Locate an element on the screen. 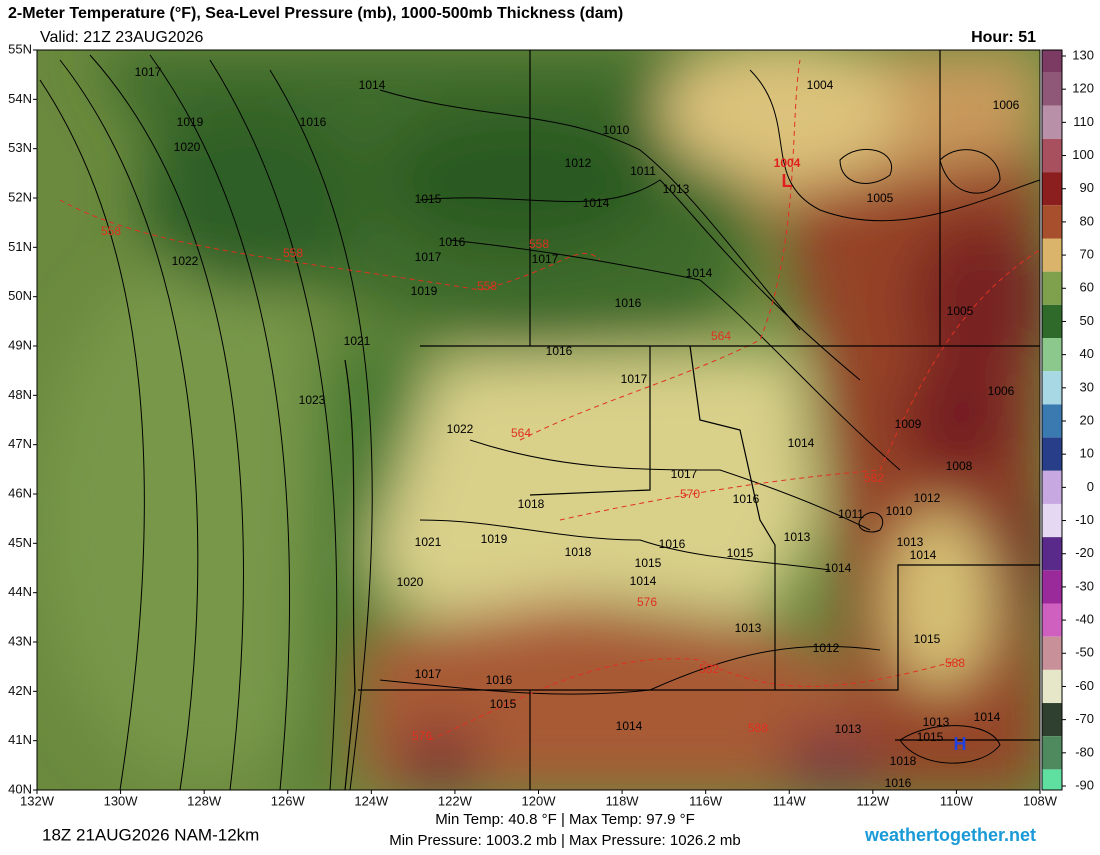  lat-tick-label: 50N is located at coordinates (20, 295).